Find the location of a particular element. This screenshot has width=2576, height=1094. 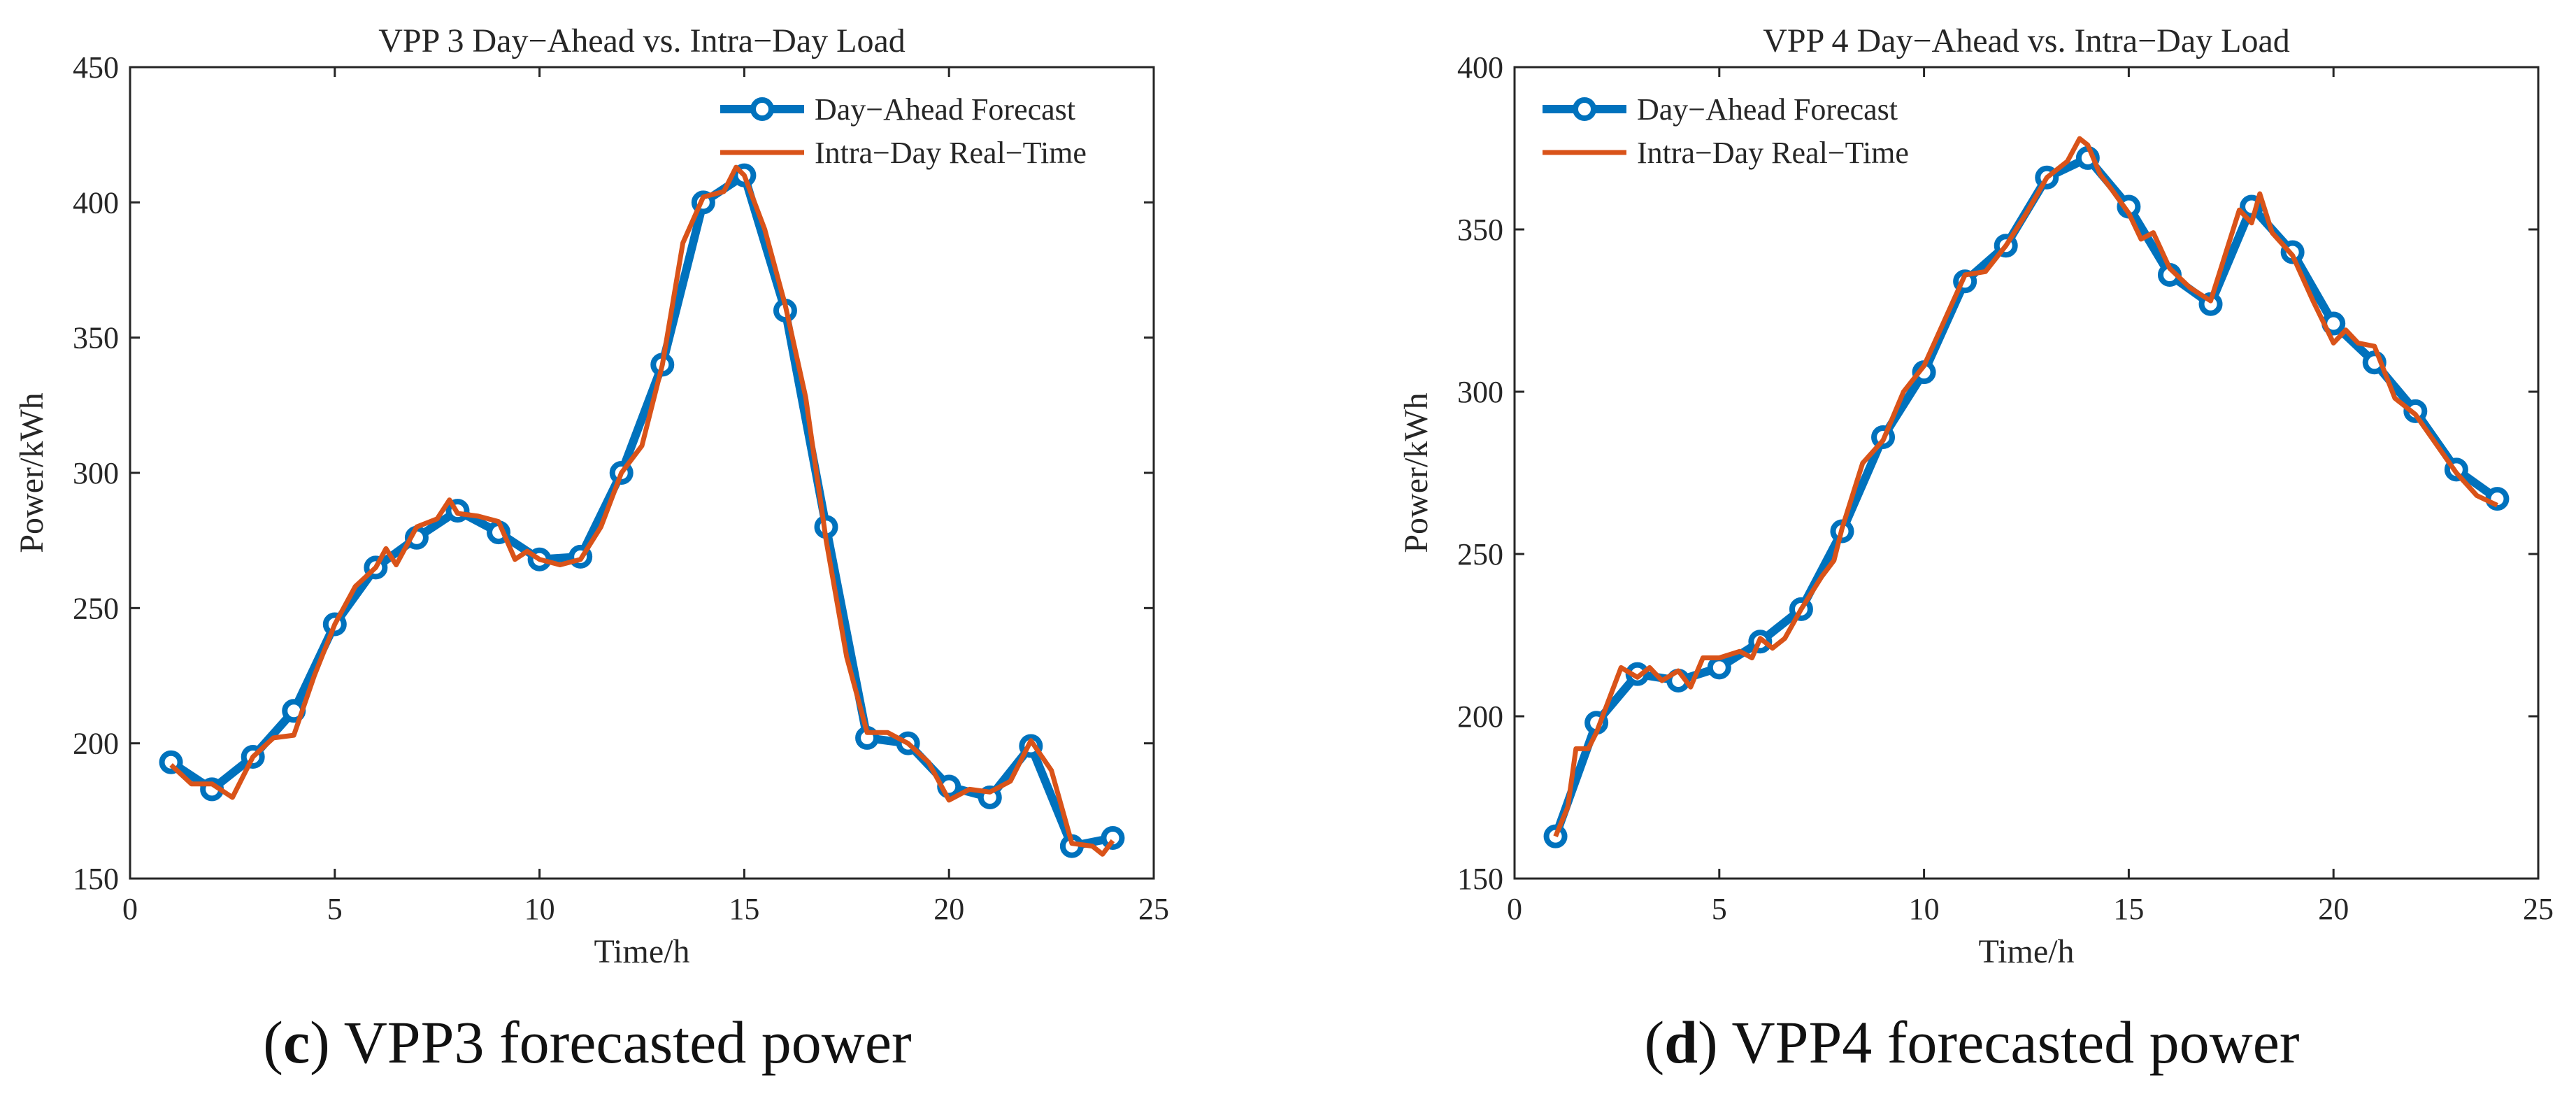

vpp4-xtick-label: 5 is located at coordinates (1719, 909).